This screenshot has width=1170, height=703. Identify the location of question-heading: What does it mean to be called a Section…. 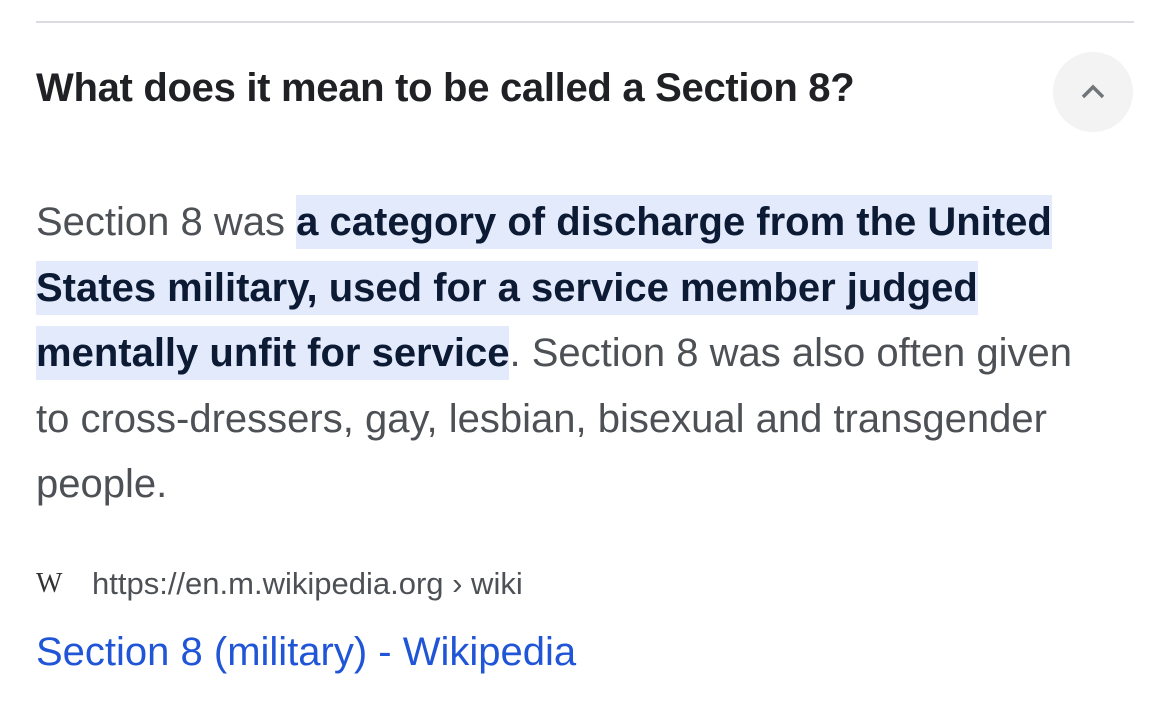
(445, 88).